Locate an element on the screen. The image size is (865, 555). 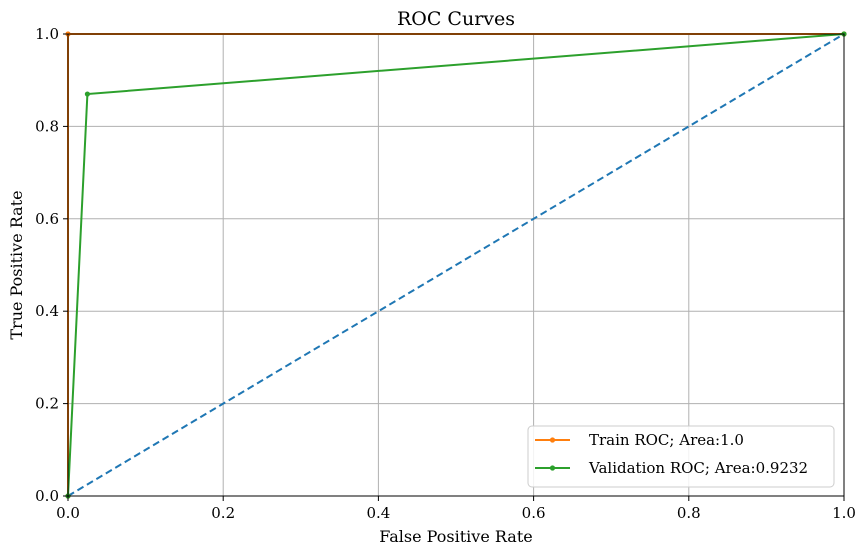
x-tick-label: 1.0 is located at coordinates (844, 513).